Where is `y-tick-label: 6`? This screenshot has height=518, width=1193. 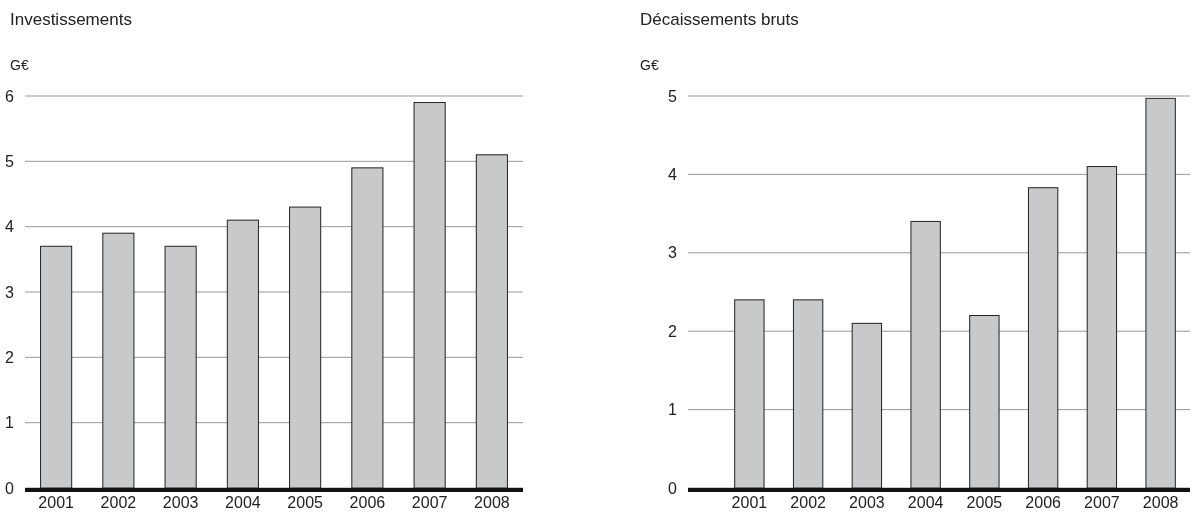 y-tick-label: 6 is located at coordinates (10, 96).